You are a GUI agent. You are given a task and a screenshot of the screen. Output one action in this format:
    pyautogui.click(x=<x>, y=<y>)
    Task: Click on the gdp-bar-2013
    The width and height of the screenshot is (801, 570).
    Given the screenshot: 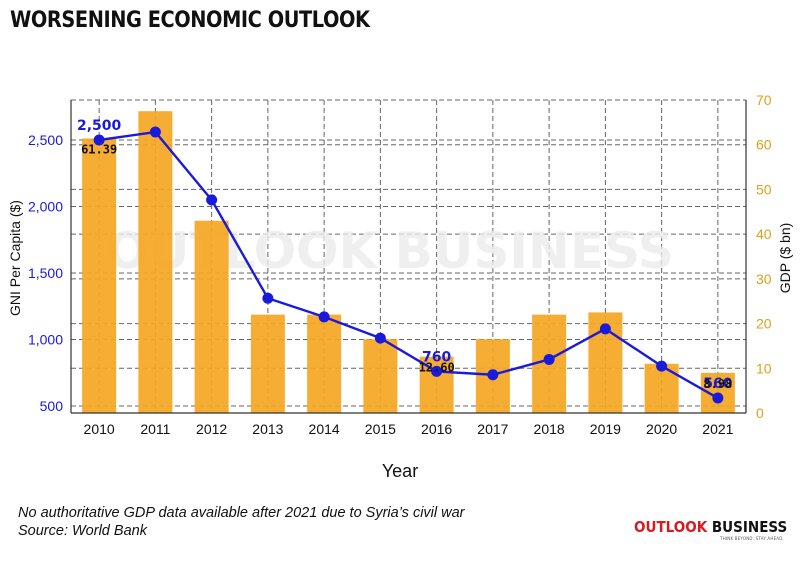 What is the action you would take?
    pyautogui.click(x=267, y=363)
    